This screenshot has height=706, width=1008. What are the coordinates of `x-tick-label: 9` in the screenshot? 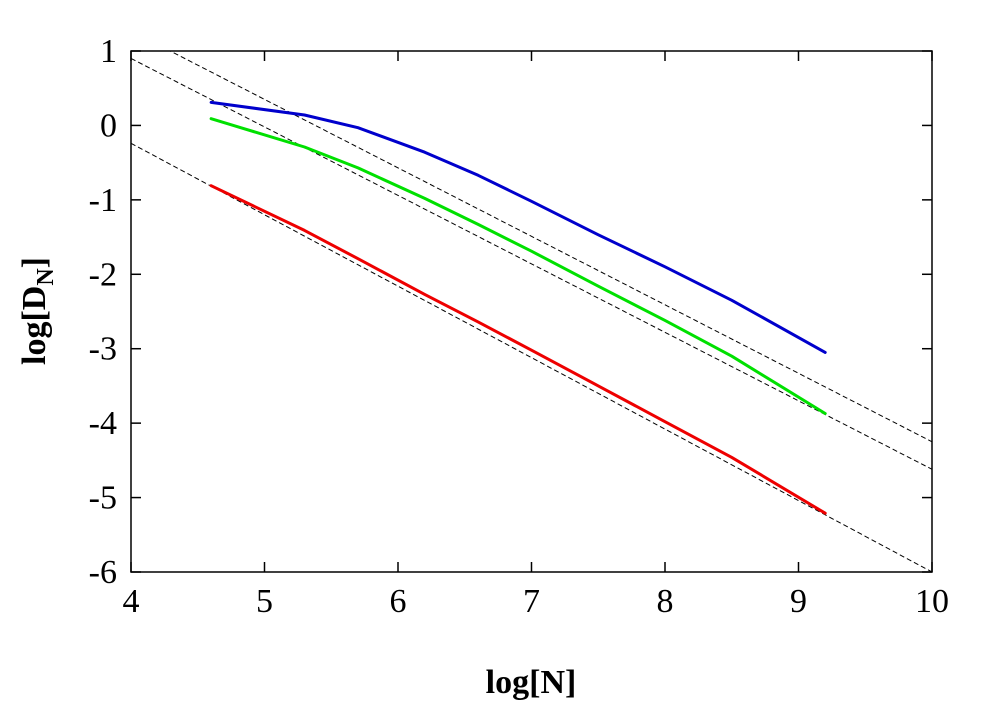 It's located at (798, 601).